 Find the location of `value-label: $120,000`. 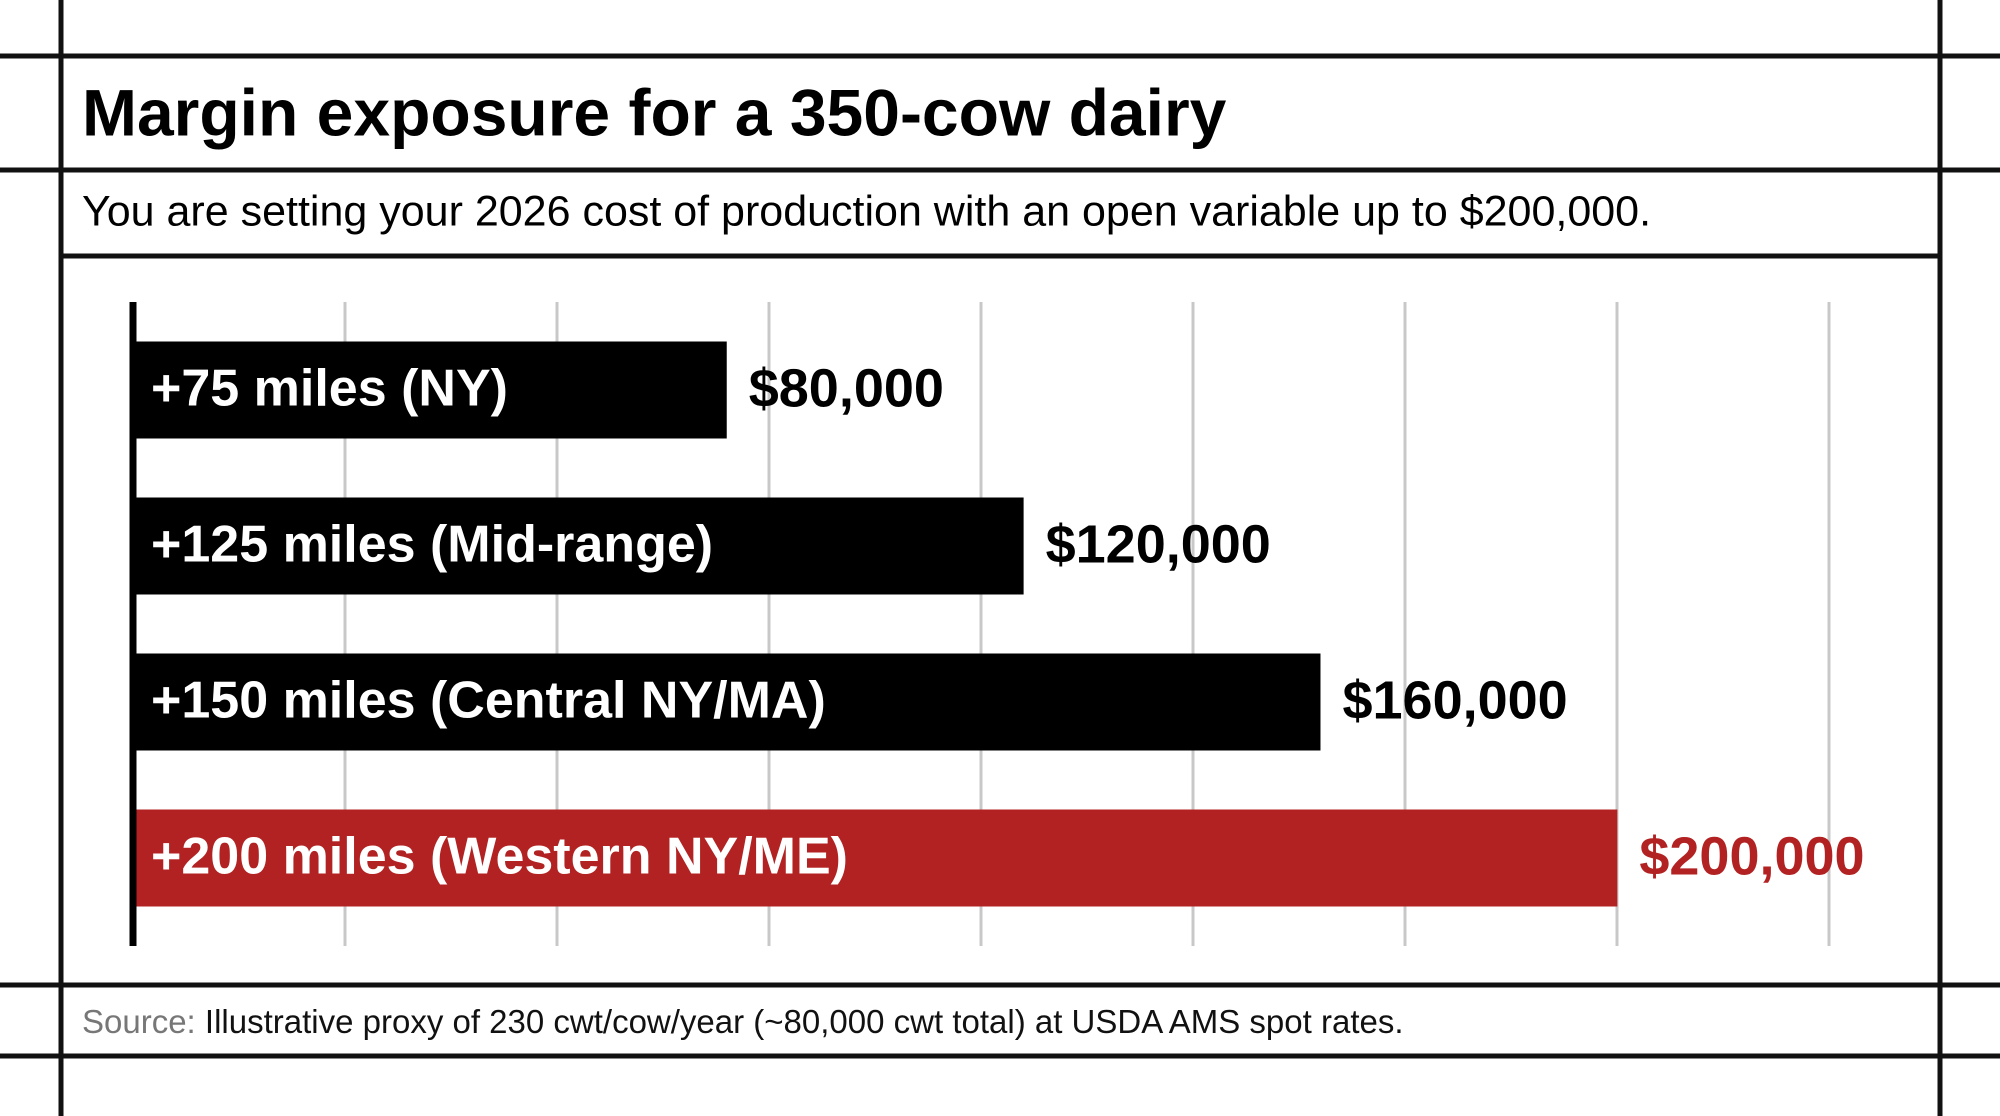

value-label: $120,000 is located at coordinates (1158, 544).